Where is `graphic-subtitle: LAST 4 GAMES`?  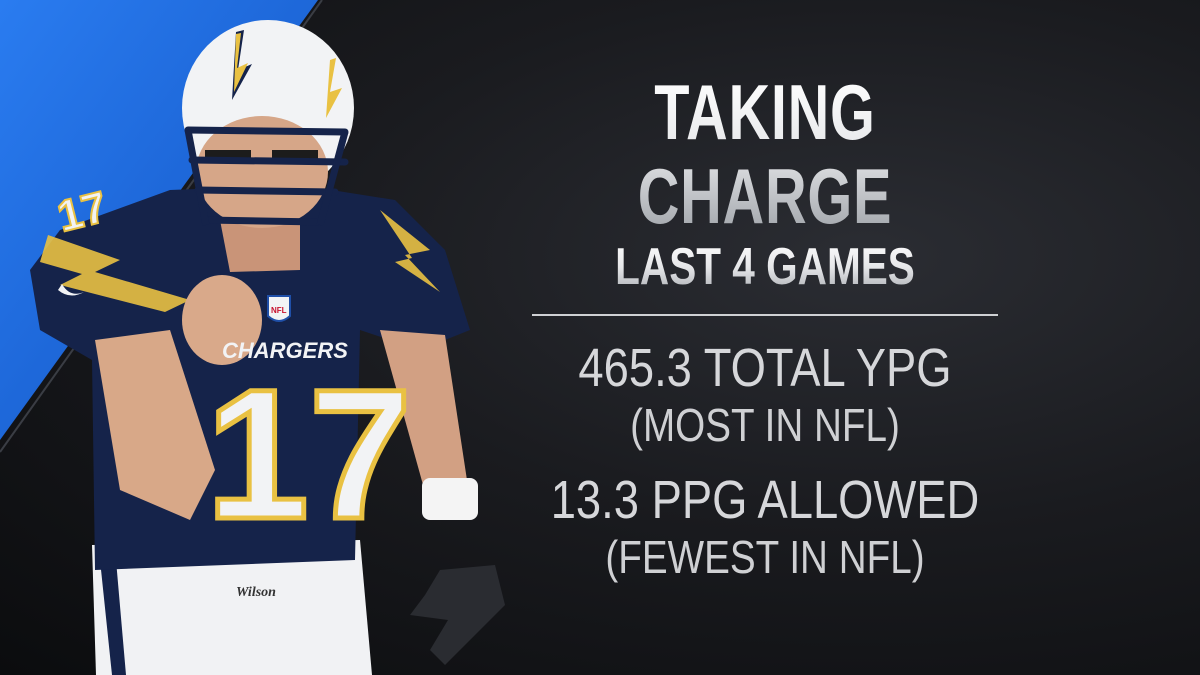 graphic-subtitle: LAST 4 GAMES is located at coordinates (764, 267).